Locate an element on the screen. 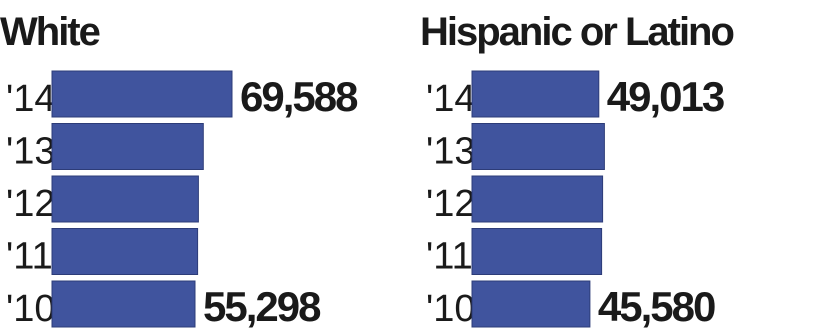  value-label: 69,588 is located at coordinates (299, 96).